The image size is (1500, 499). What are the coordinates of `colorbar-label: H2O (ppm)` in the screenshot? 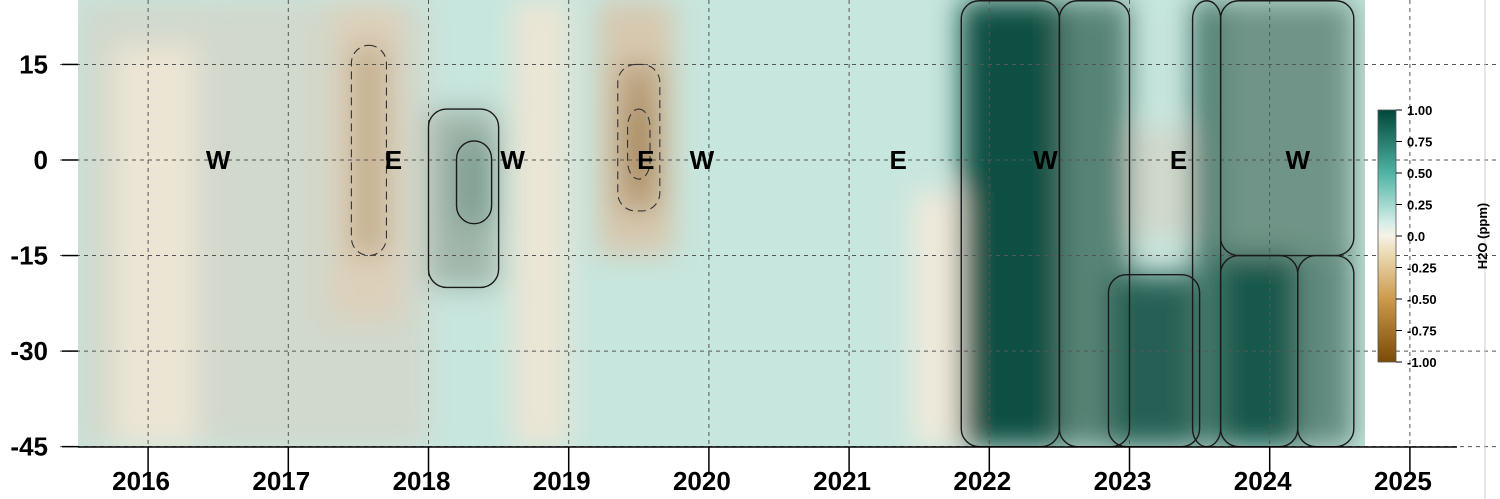 It's located at (1482, 236).